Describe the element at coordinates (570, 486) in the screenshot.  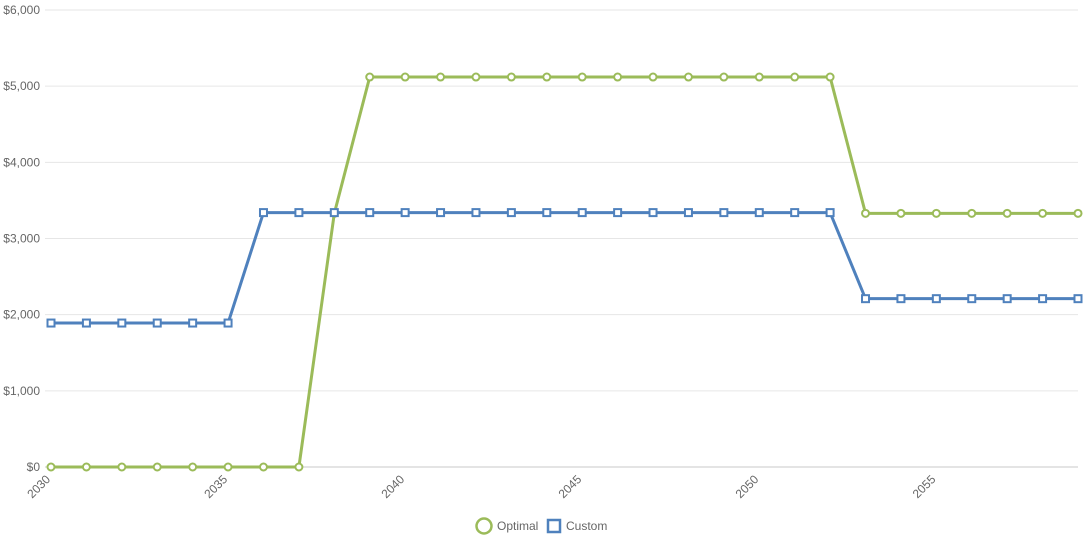
I see `x-tick-label: 2045` at that location.